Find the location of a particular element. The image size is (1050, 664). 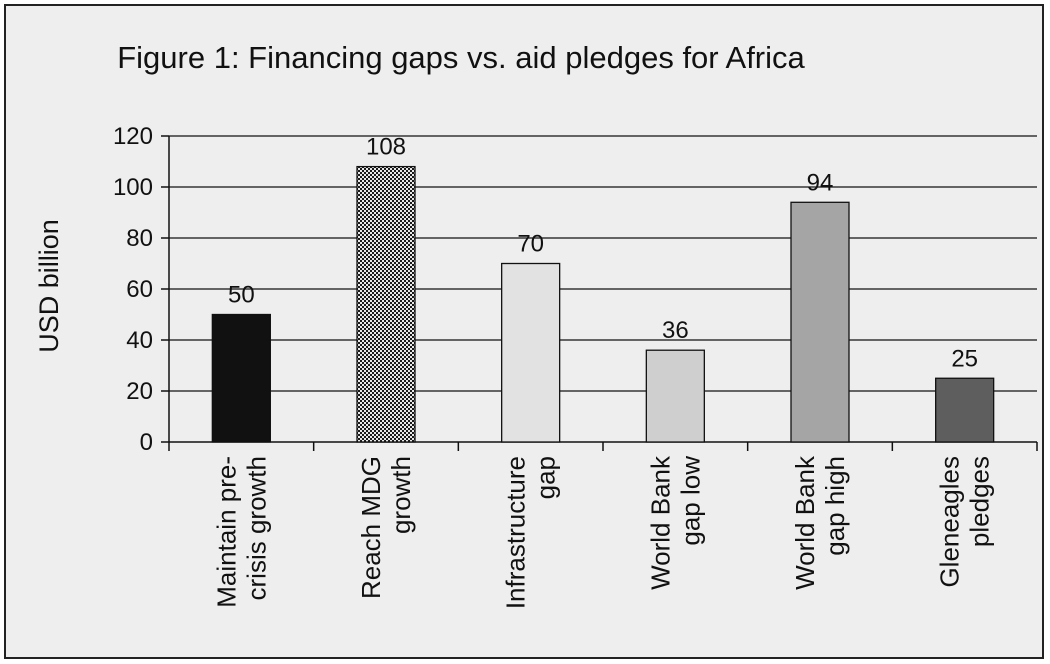

category-label: growth is located at coordinates (401, 495).